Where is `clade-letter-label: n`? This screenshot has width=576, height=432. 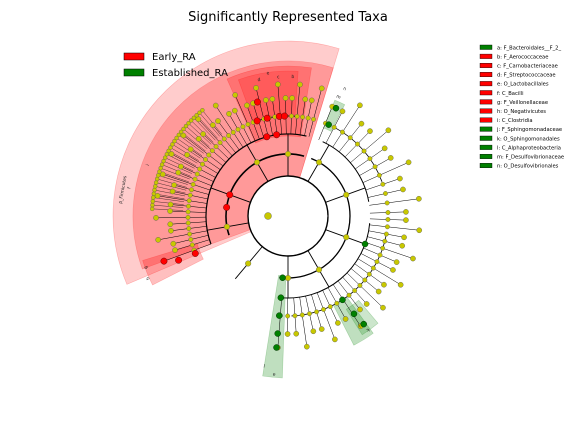 clade-letter-label: n is located at coordinates (344, 90).